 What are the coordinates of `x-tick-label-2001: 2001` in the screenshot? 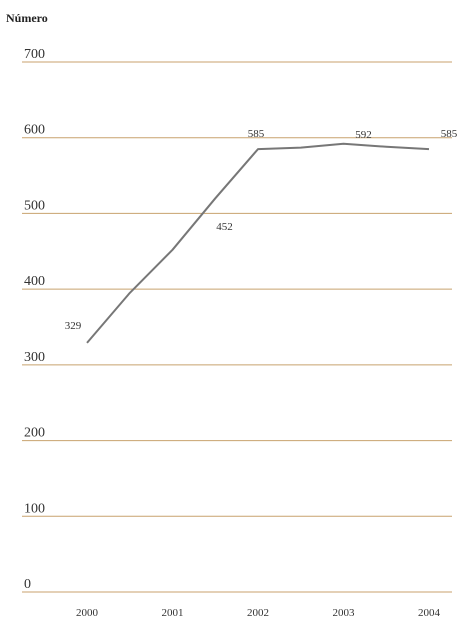 It's located at (173, 613).